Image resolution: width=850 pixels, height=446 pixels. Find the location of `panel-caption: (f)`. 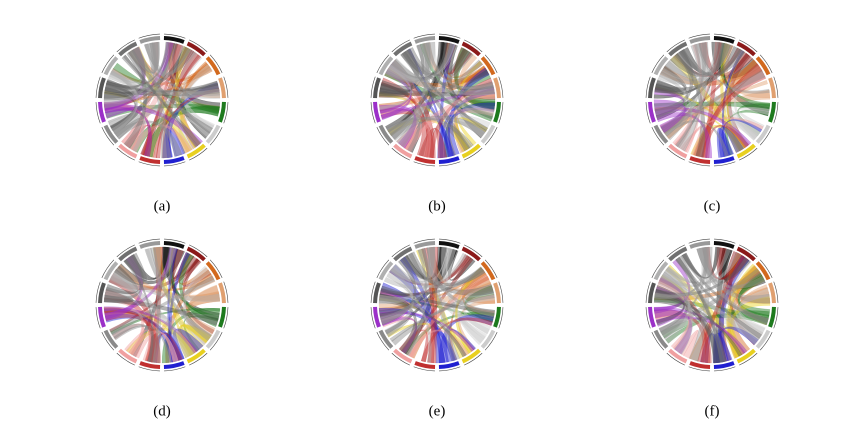

panel-caption: (f) is located at coordinates (712, 411).